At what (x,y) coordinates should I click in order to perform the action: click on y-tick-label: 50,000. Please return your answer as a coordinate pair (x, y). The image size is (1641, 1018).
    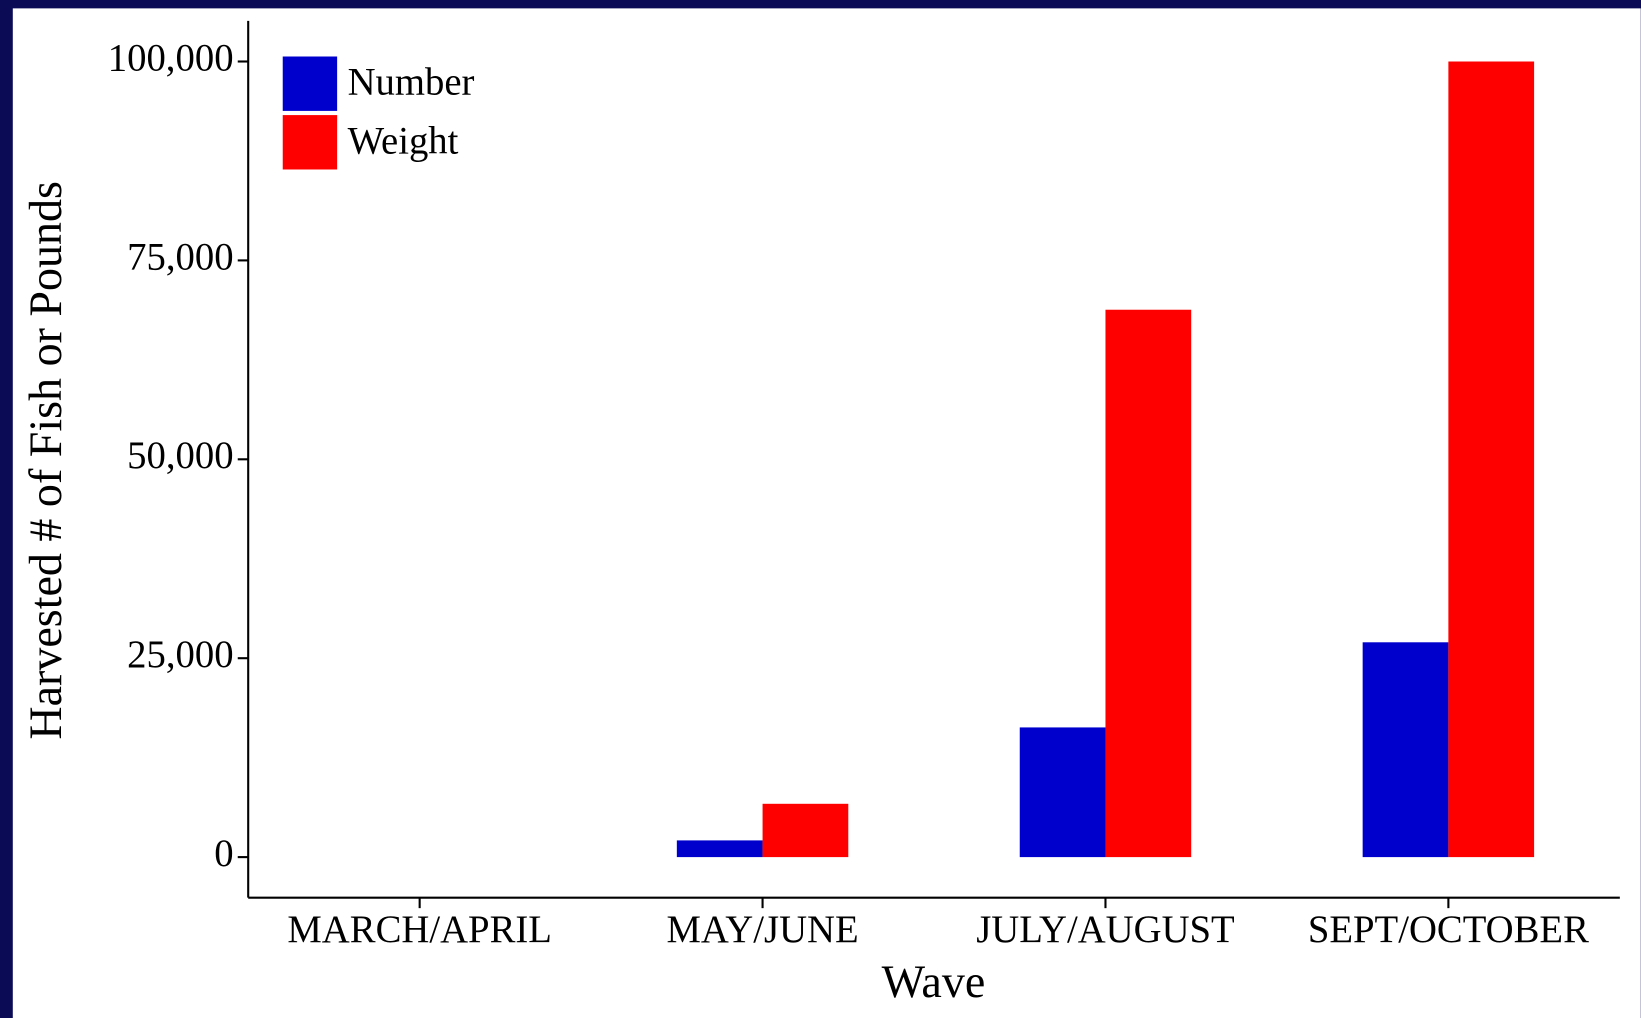
    Looking at the image, I should click on (180, 456).